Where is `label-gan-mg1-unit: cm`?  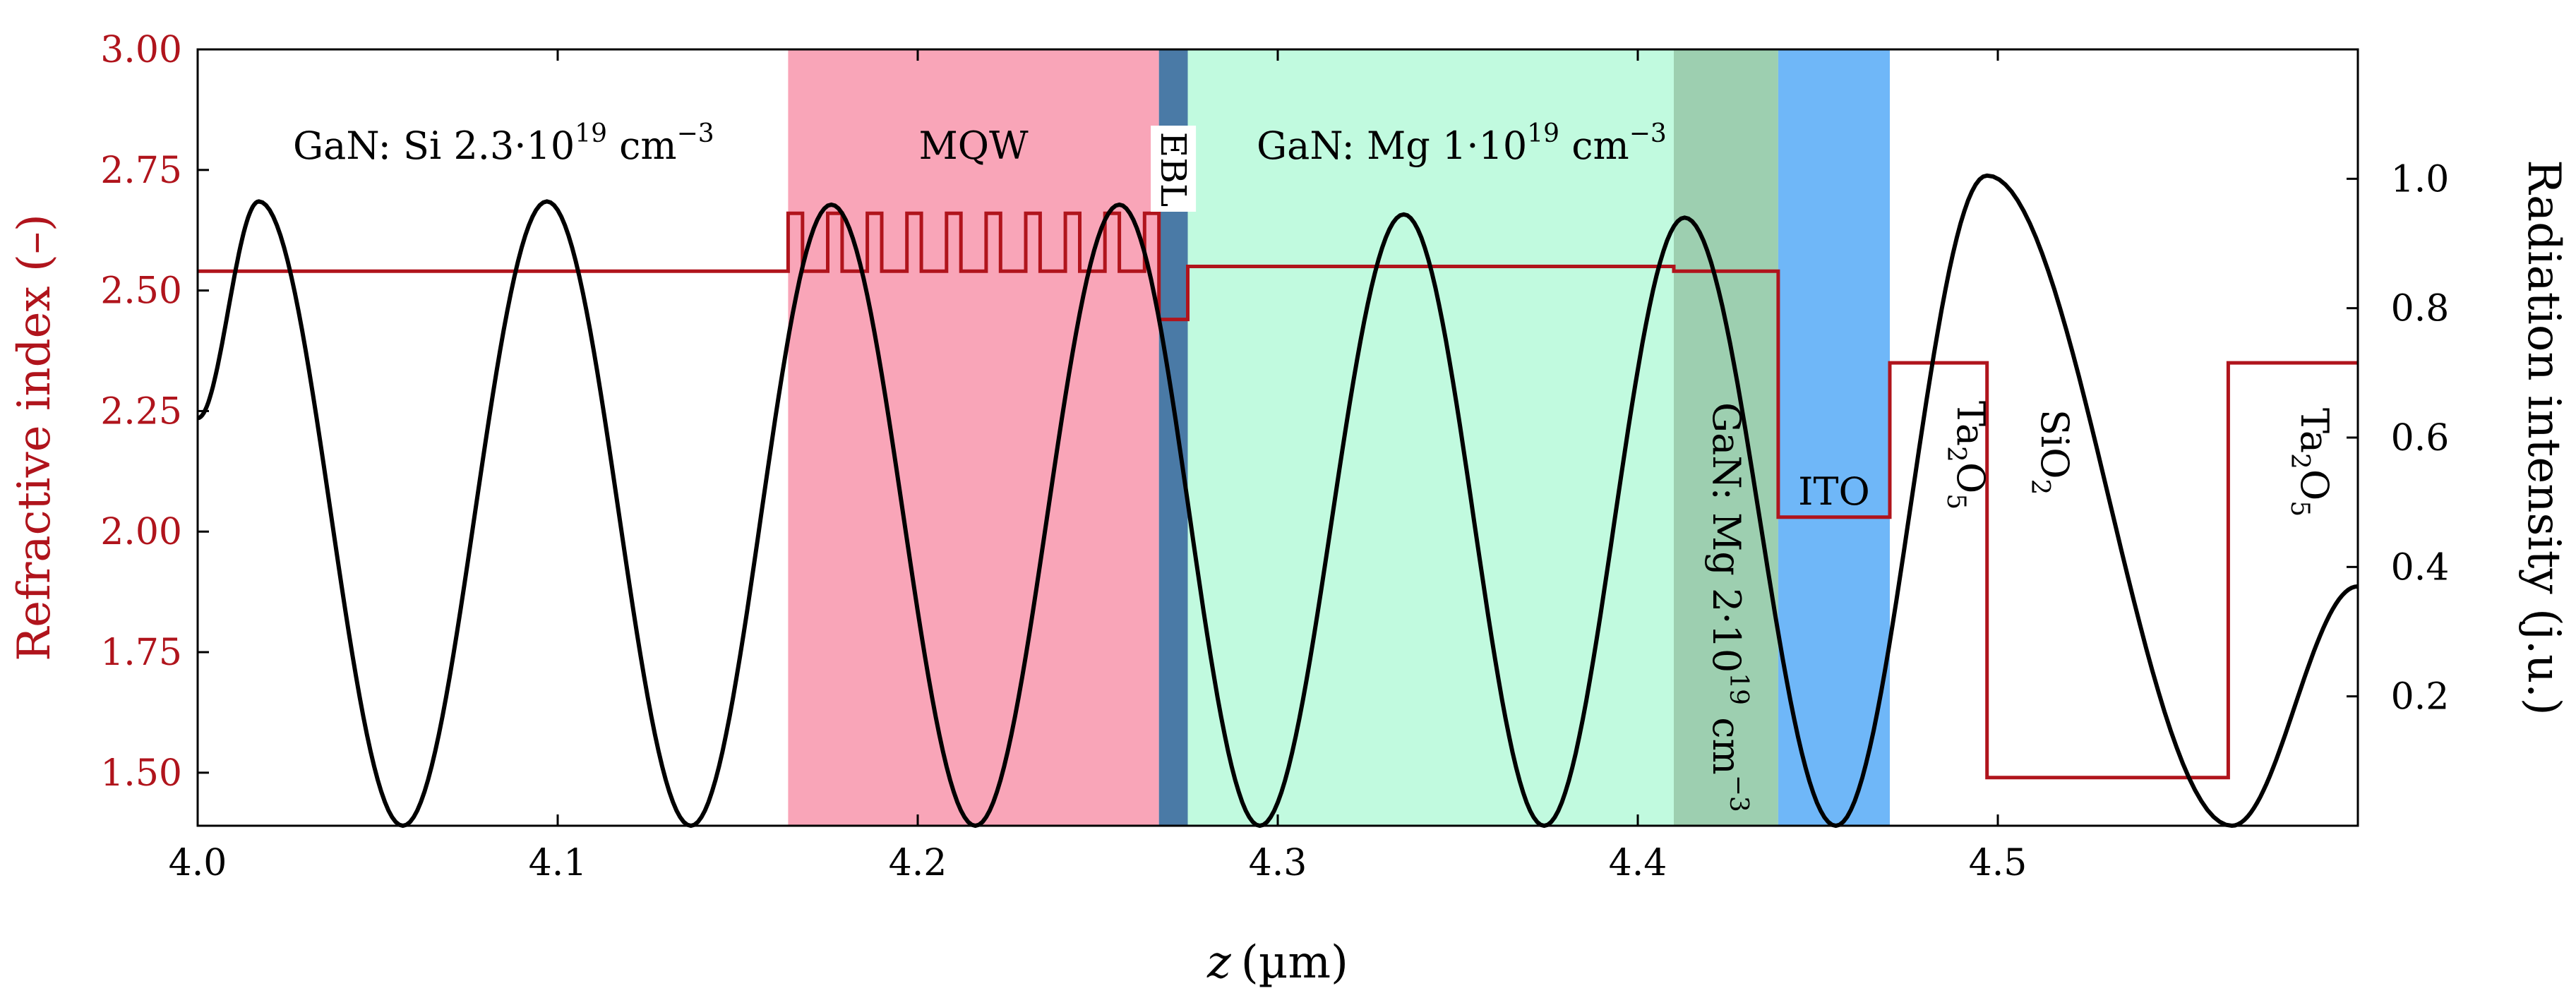 label-gan-mg1-unit: cm is located at coordinates (1594, 146).